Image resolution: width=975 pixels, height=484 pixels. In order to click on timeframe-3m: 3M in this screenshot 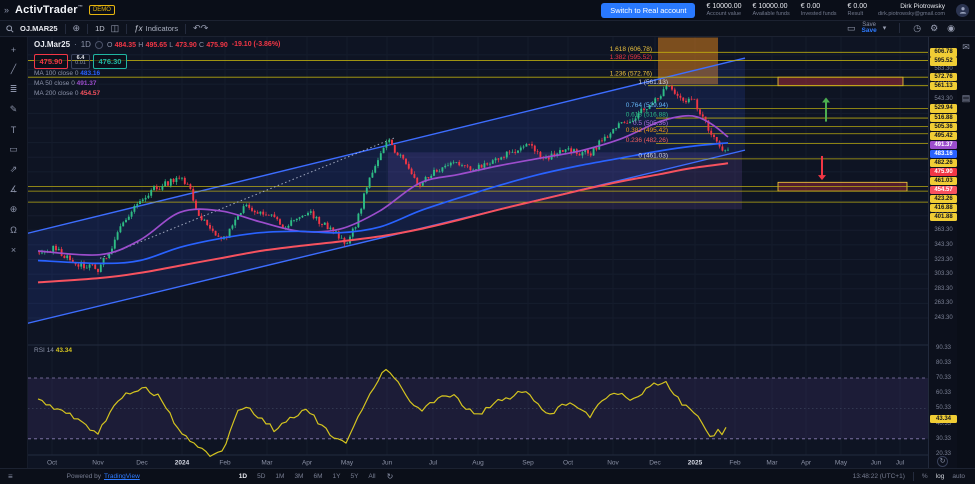, I will do `click(299, 476)`.